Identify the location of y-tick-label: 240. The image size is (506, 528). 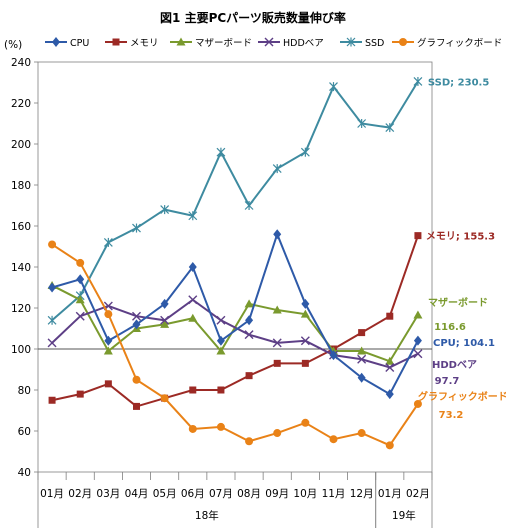
(21, 63).